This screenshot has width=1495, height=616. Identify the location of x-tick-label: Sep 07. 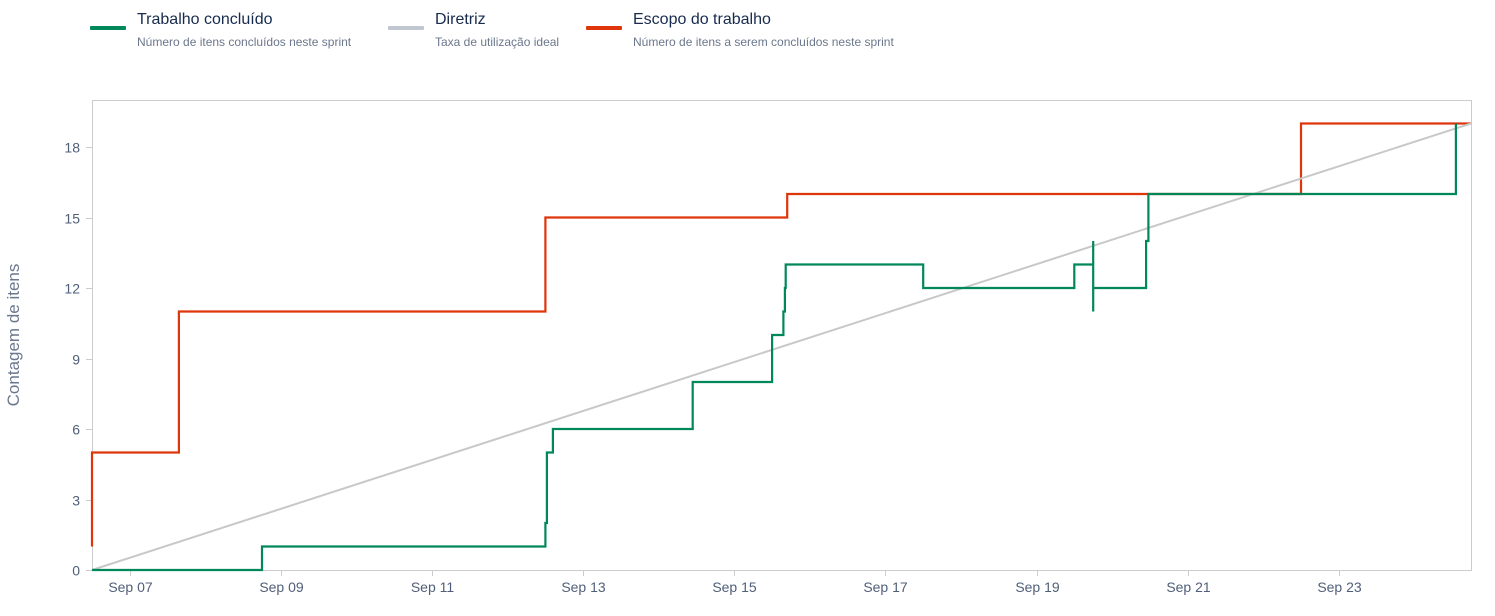
(130, 587).